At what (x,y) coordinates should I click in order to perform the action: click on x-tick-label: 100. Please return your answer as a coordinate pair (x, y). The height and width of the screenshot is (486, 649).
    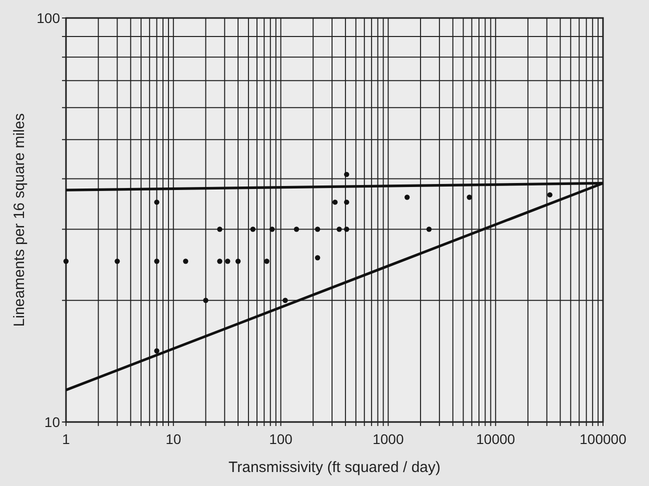
    Looking at the image, I should click on (281, 439).